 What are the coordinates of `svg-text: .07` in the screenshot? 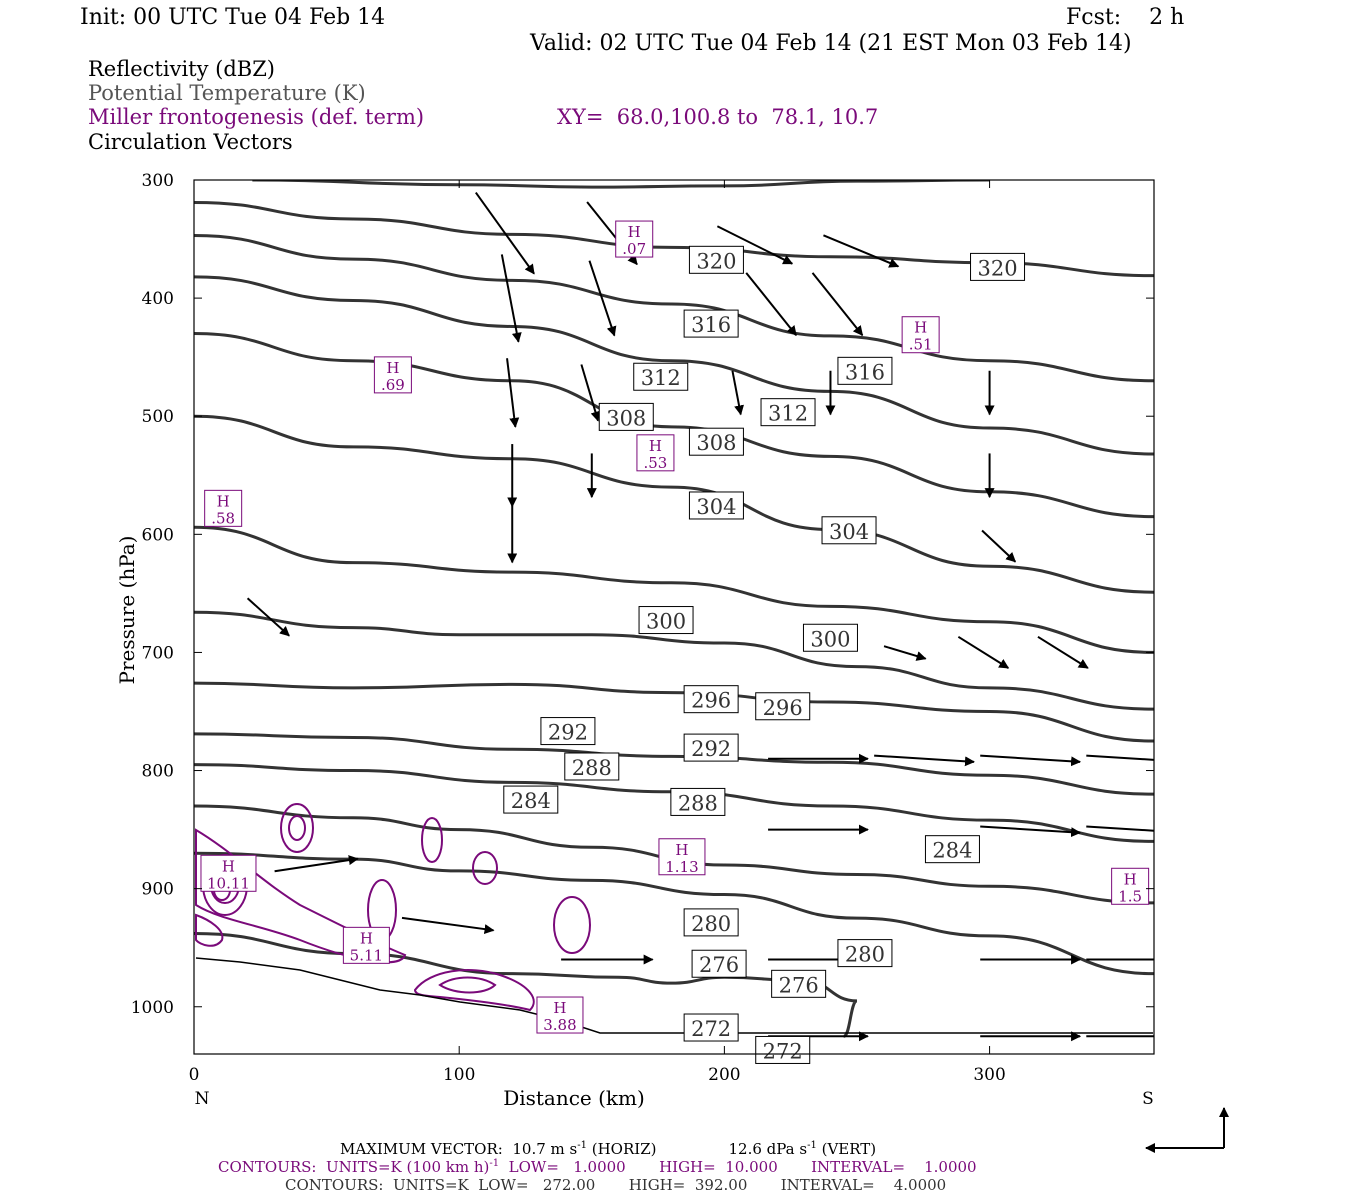 It's located at (634, 249).